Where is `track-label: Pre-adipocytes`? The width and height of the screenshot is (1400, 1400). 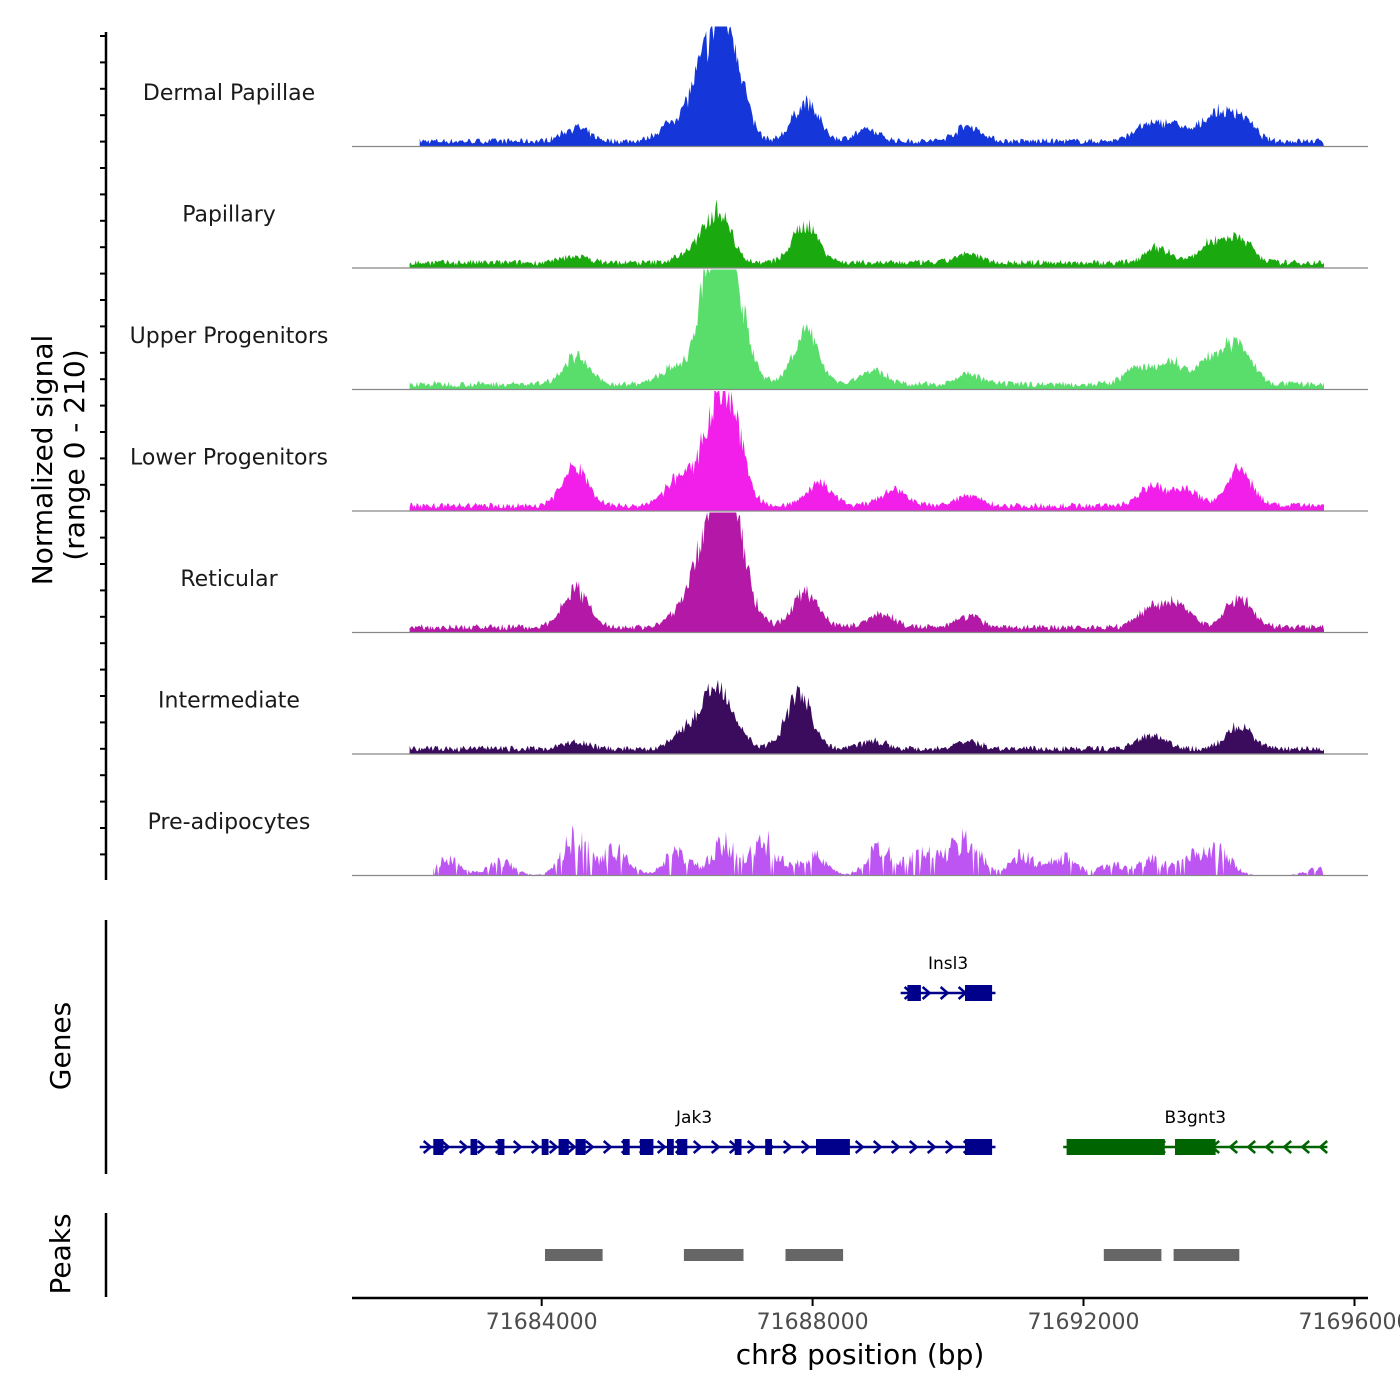
track-label: Pre-adipocytes is located at coordinates (229, 822).